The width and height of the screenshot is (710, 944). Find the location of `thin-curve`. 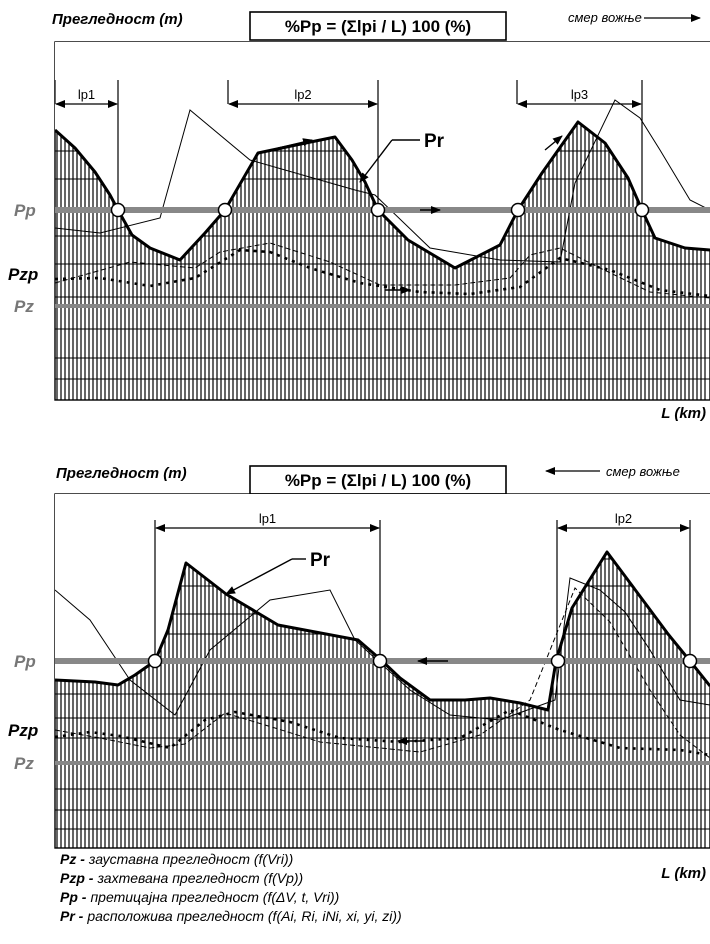

thin-curve is located at coordinates (382, 649).